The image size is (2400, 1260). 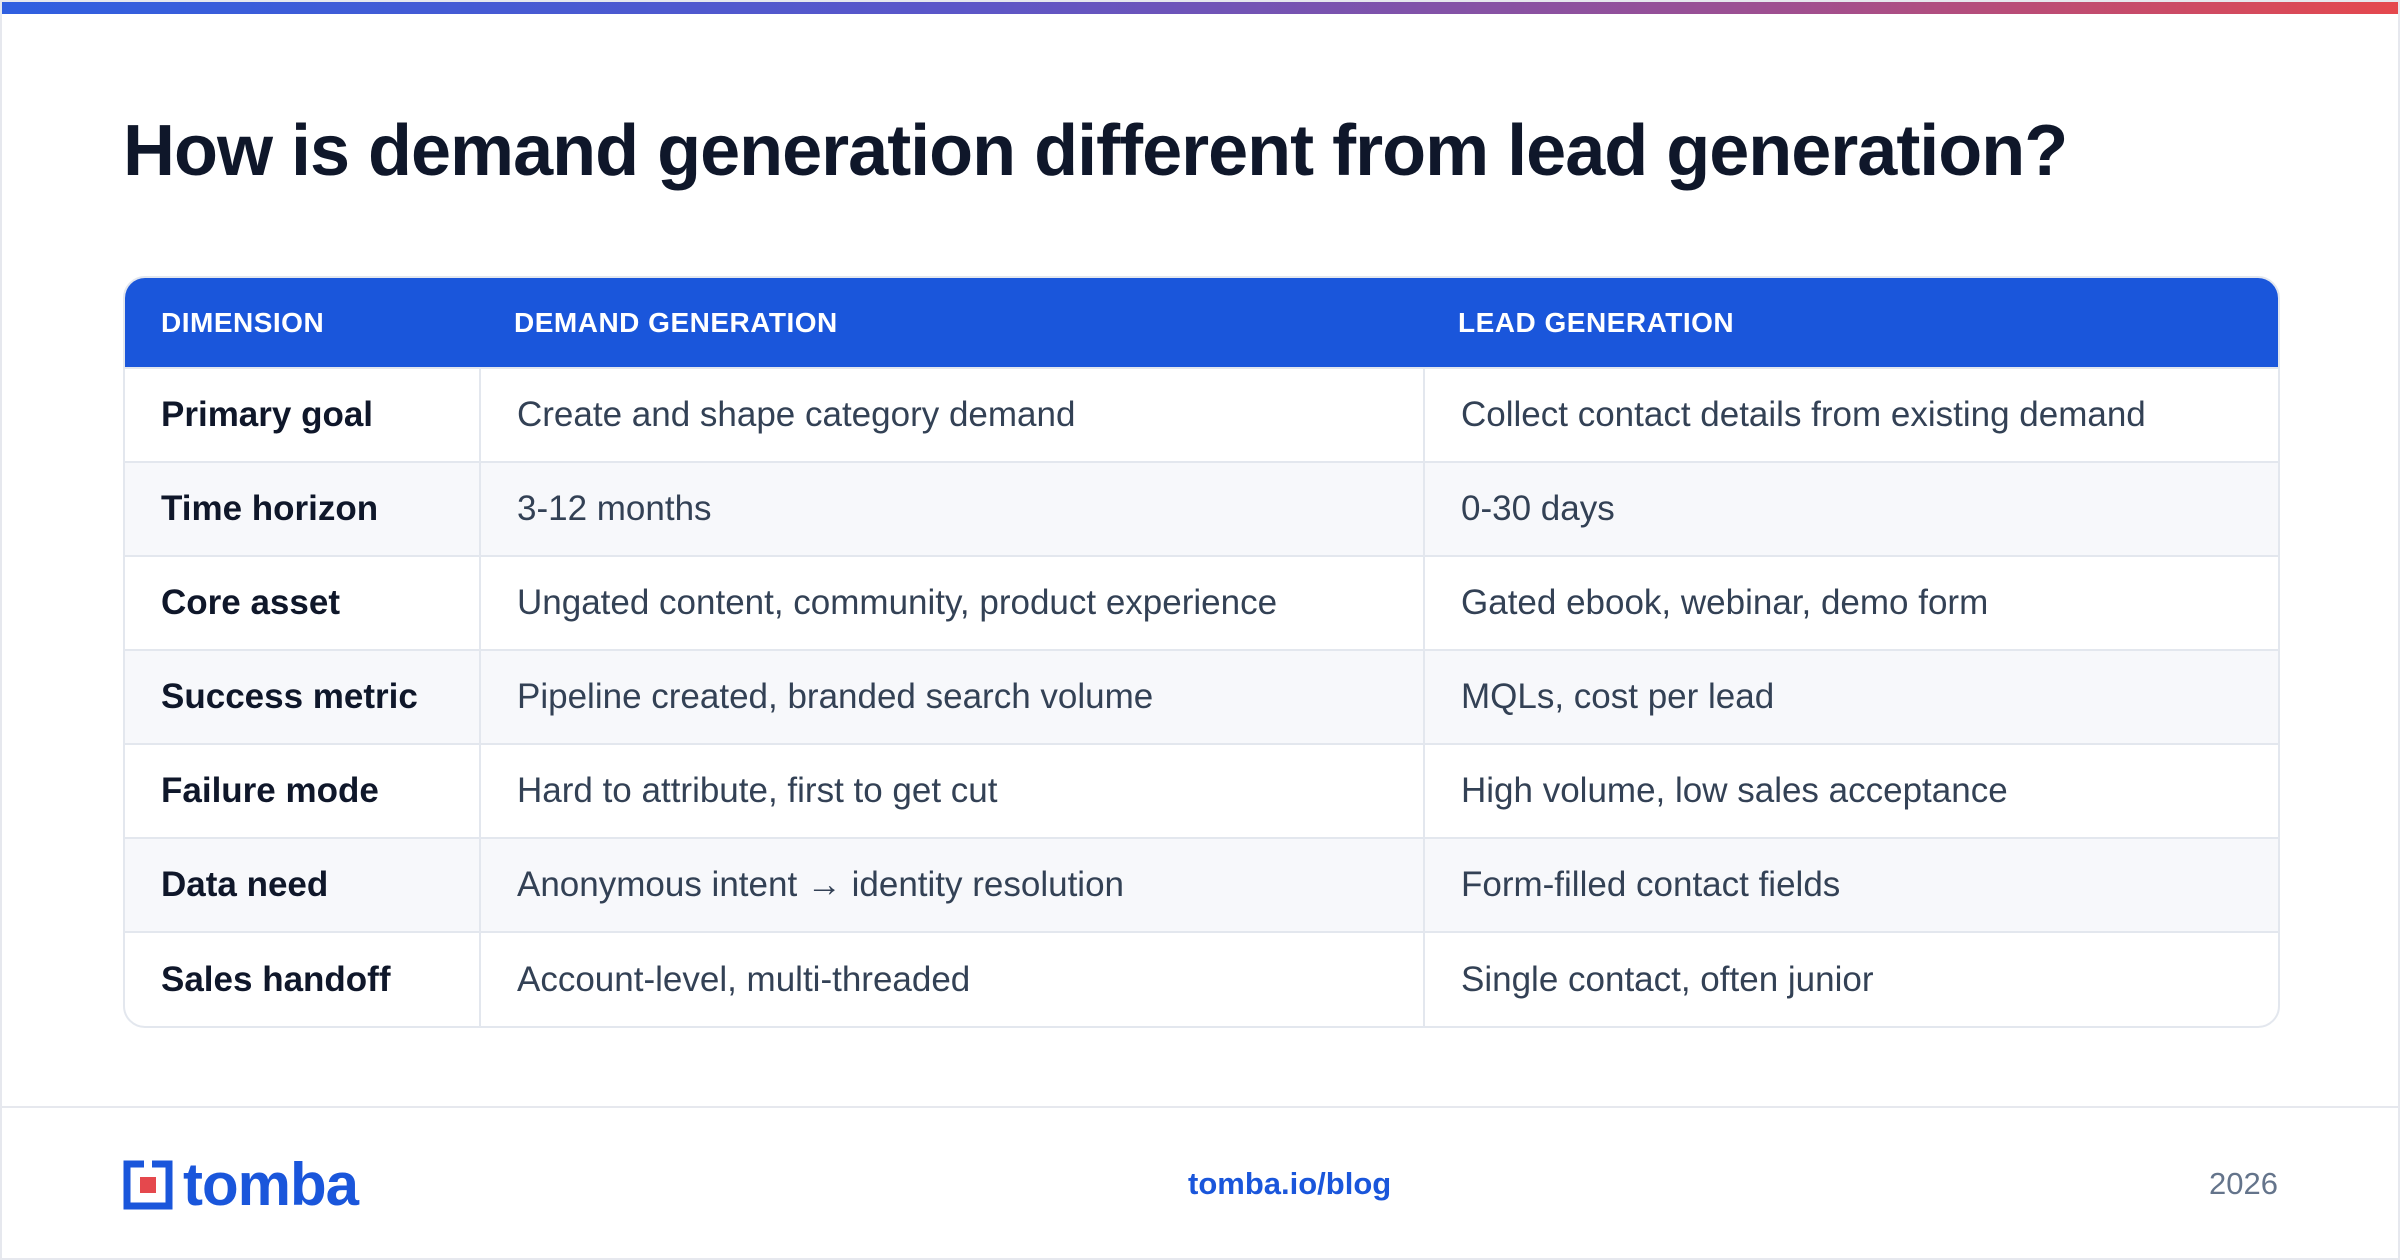 What do you see at coordinates (951, 696) in the screenshot?
I see `row-demand-value: Pipeline created, branded search volume` at bounding box center [951, 696].